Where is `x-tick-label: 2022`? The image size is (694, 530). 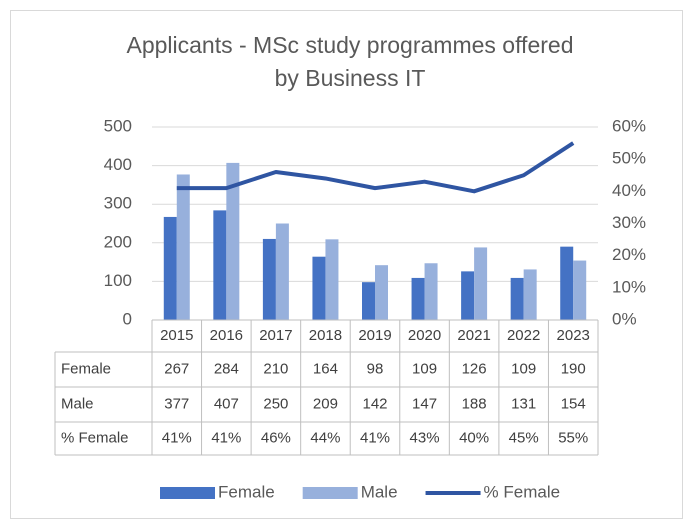
x-tick-label: 2022 is located at coordinates (523, 335).